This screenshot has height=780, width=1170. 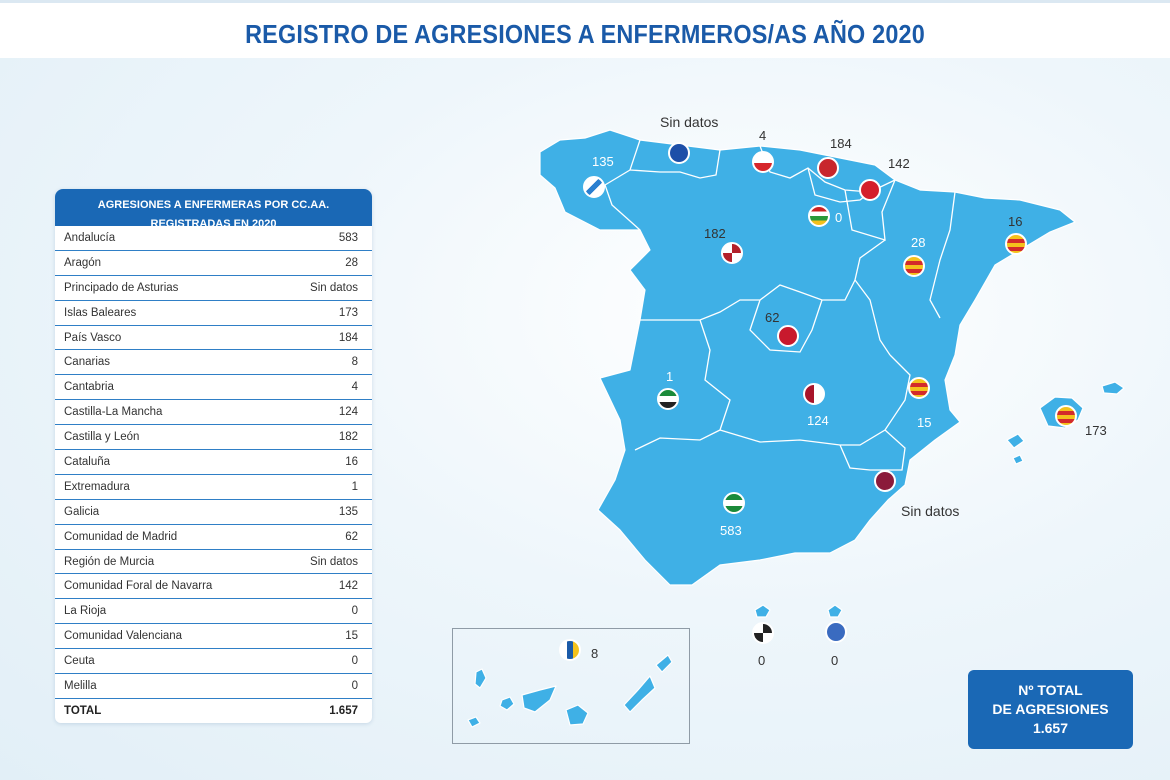 What do you see at coordinates (213, 288) in the screenshot?
I see `table-row: Principado de Asturias Sin datos` at bounding box center [213, 288].